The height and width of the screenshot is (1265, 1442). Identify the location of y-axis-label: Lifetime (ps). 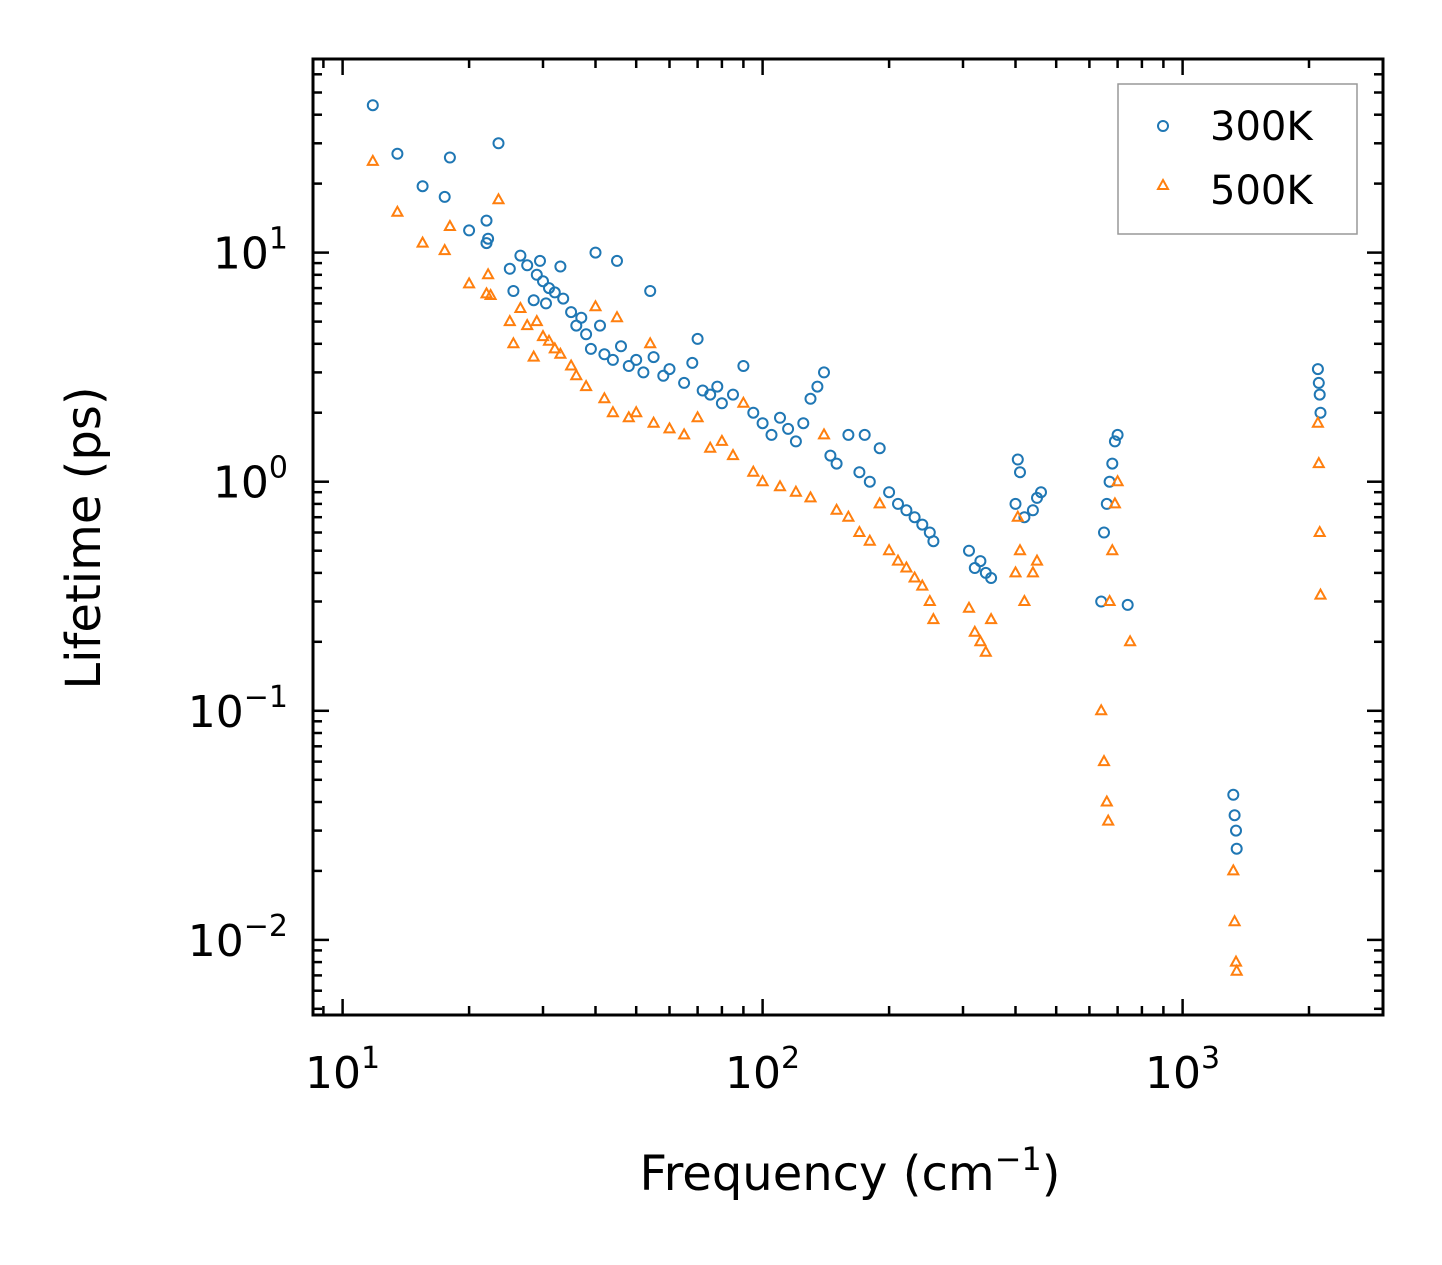
(84, 537).